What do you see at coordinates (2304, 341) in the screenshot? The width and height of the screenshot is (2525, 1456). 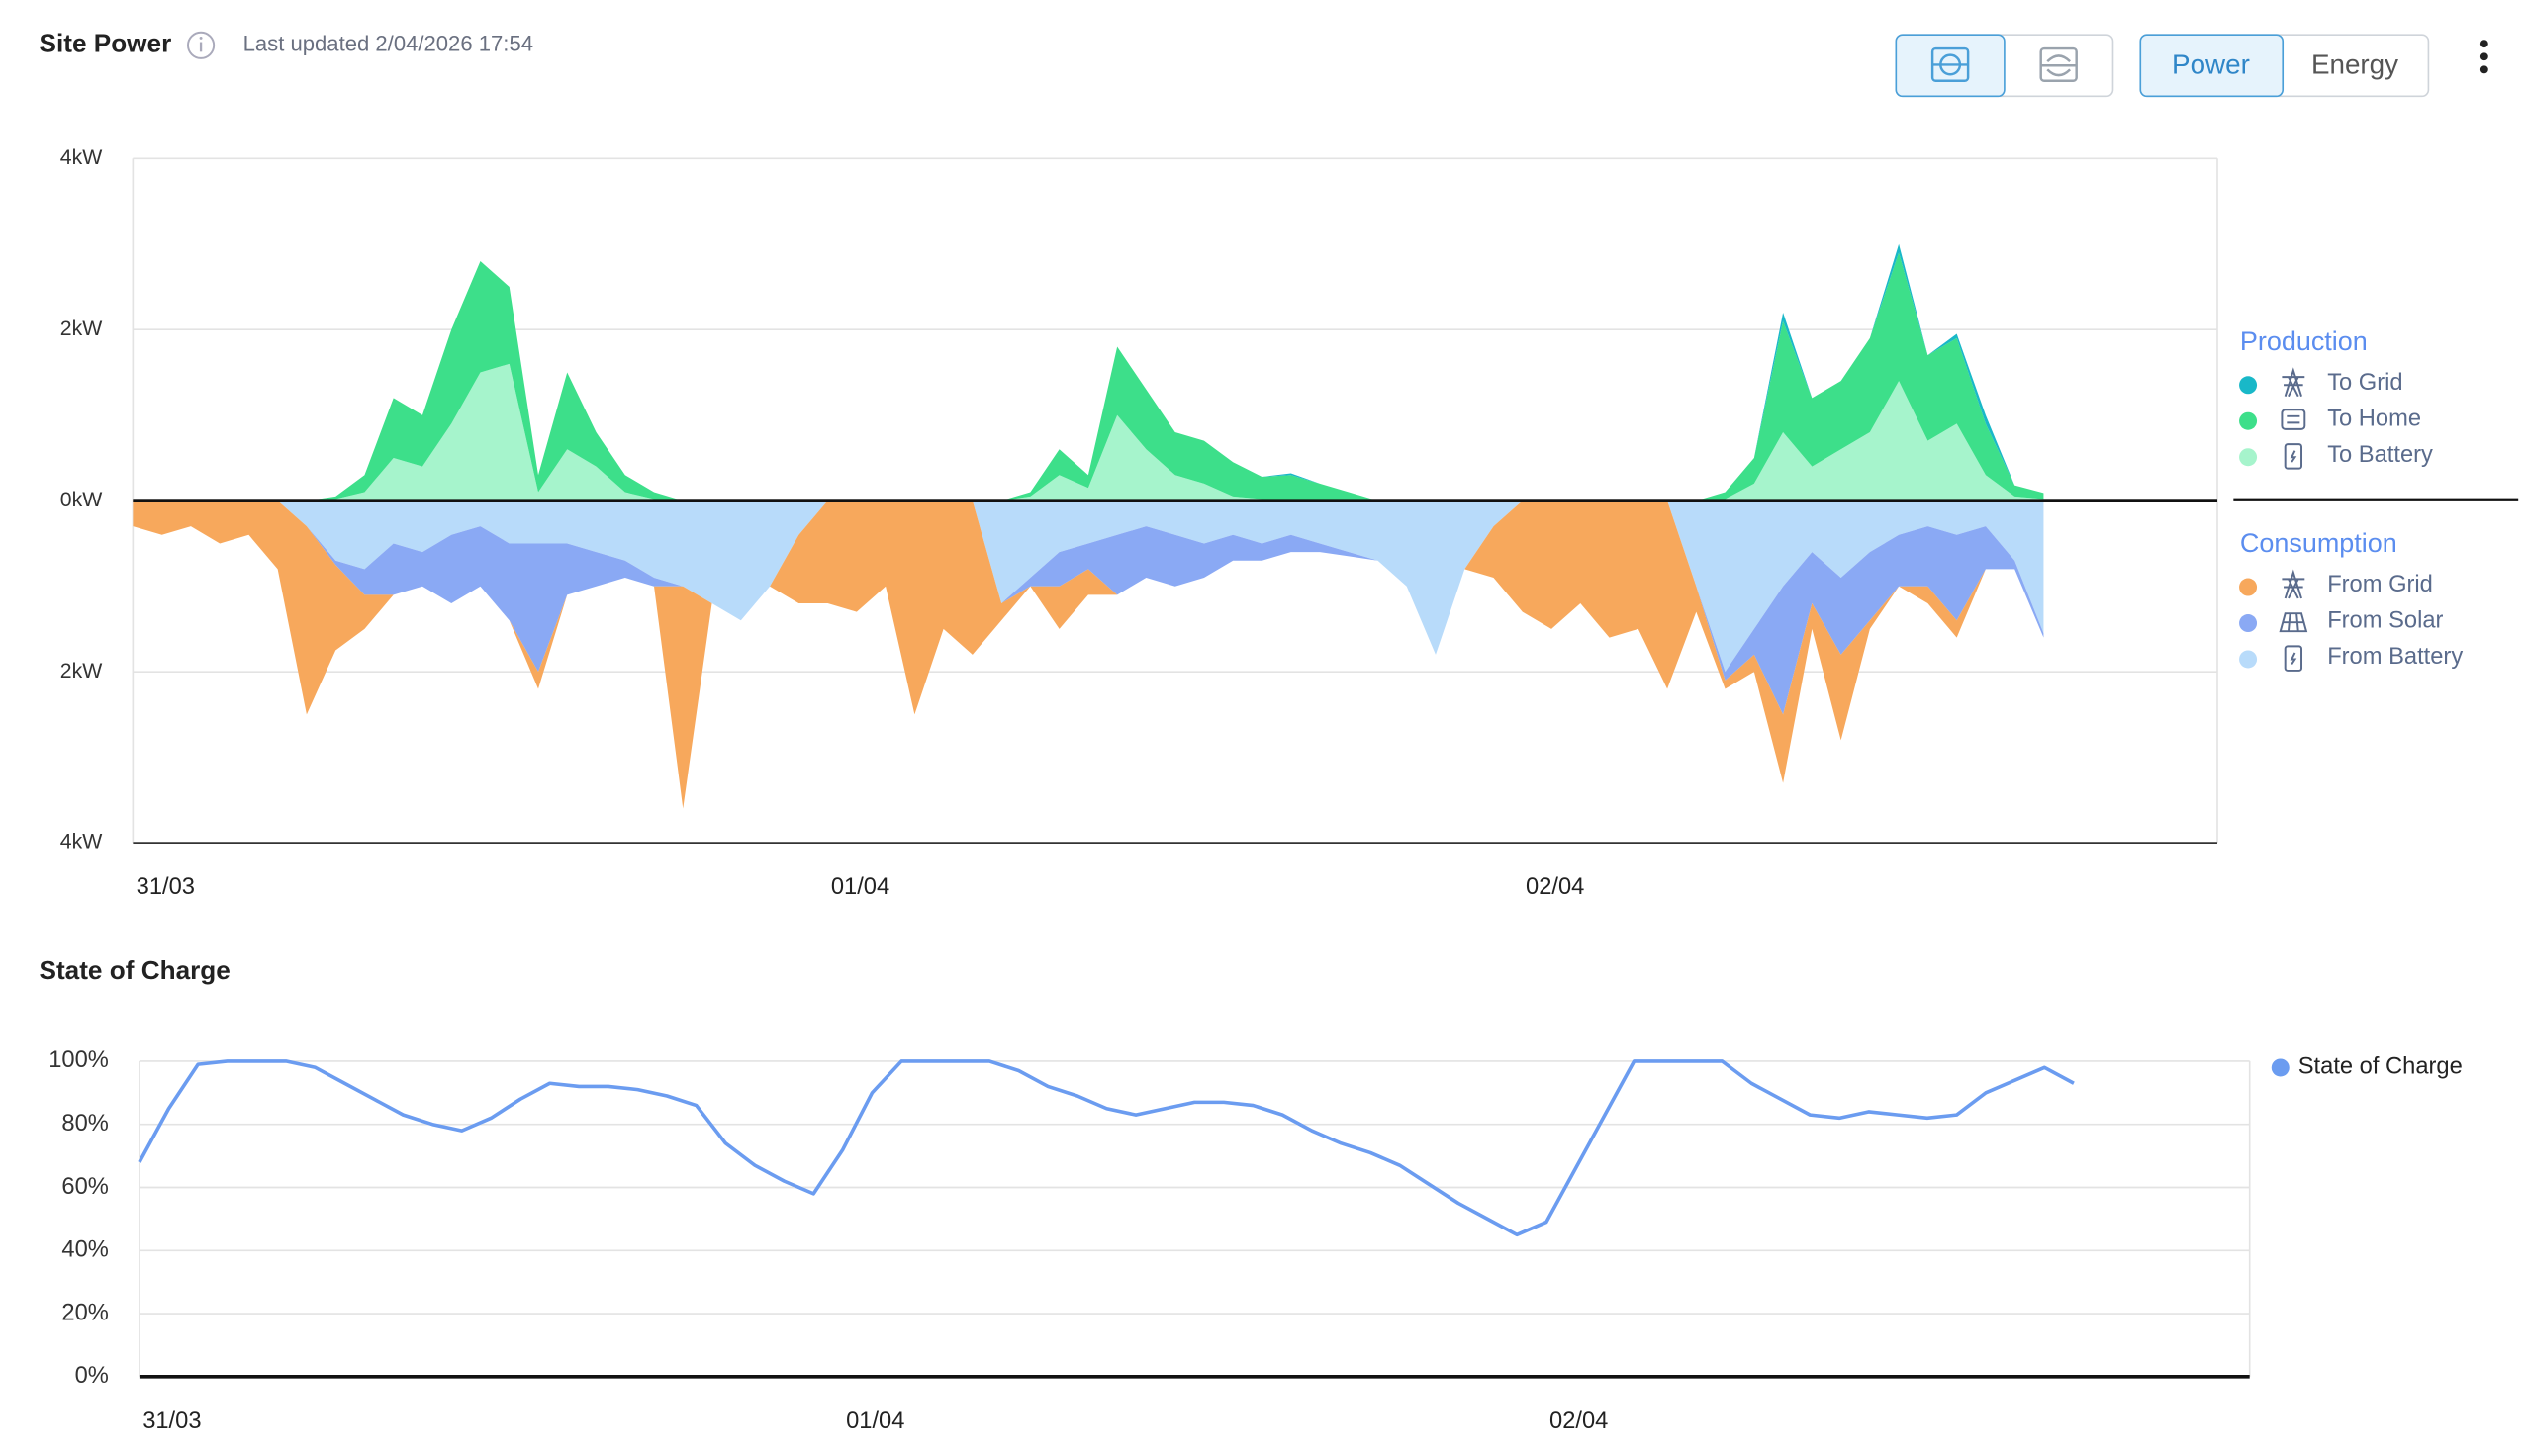 I see `legend-group-title: Production` at bounding box center [2304, 341].